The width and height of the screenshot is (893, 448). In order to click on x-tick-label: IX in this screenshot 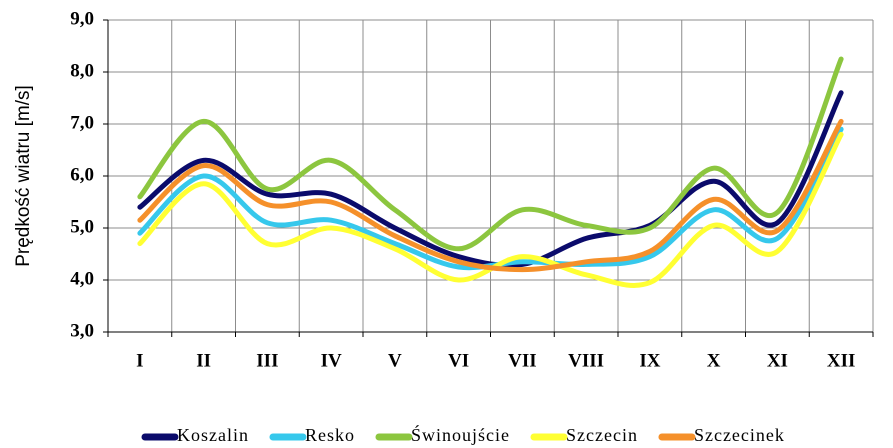, I will do `click(649, 360)`.